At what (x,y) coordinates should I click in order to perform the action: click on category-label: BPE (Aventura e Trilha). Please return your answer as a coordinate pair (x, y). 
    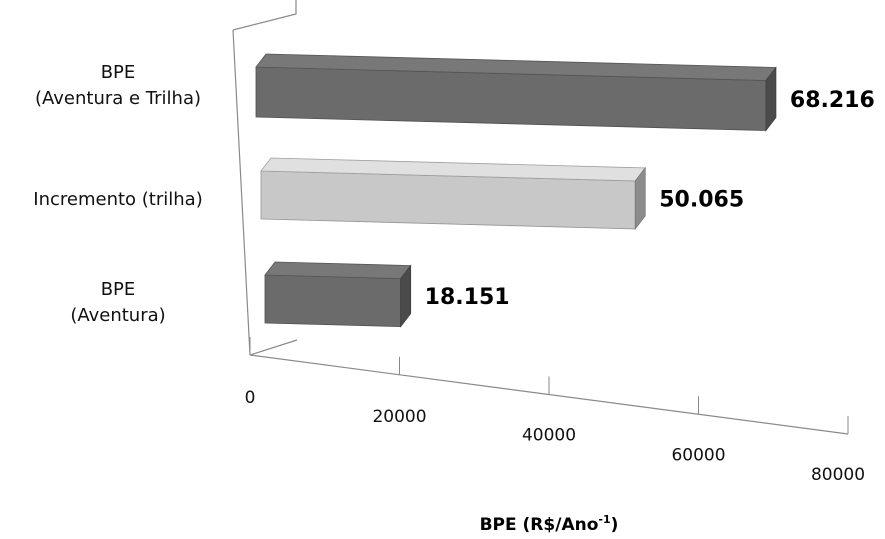
    Looking at the image, I should click on (118, 85).